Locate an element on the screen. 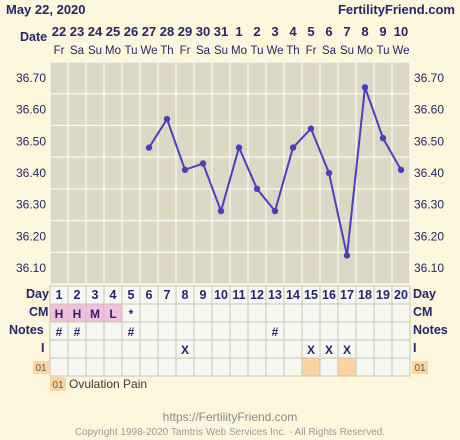 The width and height of the screenshot is (460, 440). code-badge-right is located at coordinates (420, 367).